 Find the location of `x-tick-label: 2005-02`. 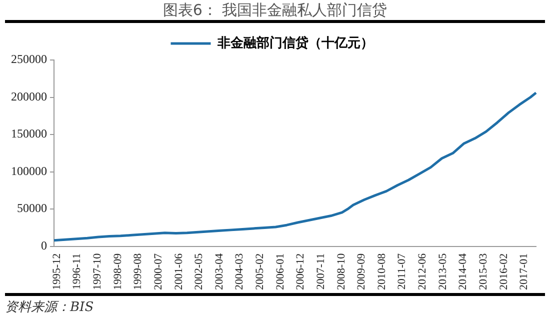

x-tick-label: 2005-02 is located at coordinates (260, 271).